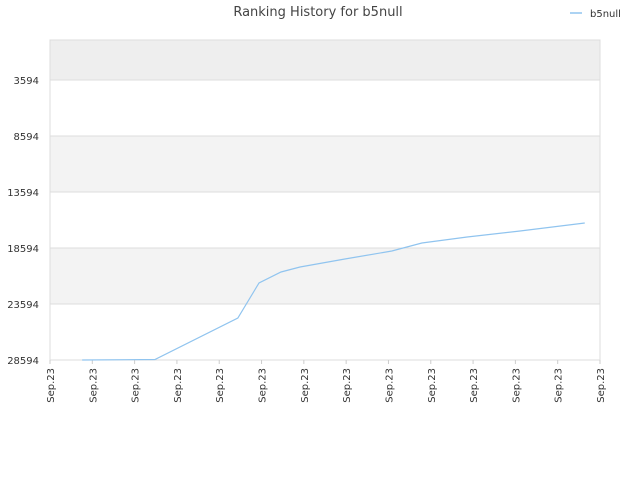  Describe the element at coordinates (23, 193) in the screenshot. I see `y-tick-label: 13594` at that location.